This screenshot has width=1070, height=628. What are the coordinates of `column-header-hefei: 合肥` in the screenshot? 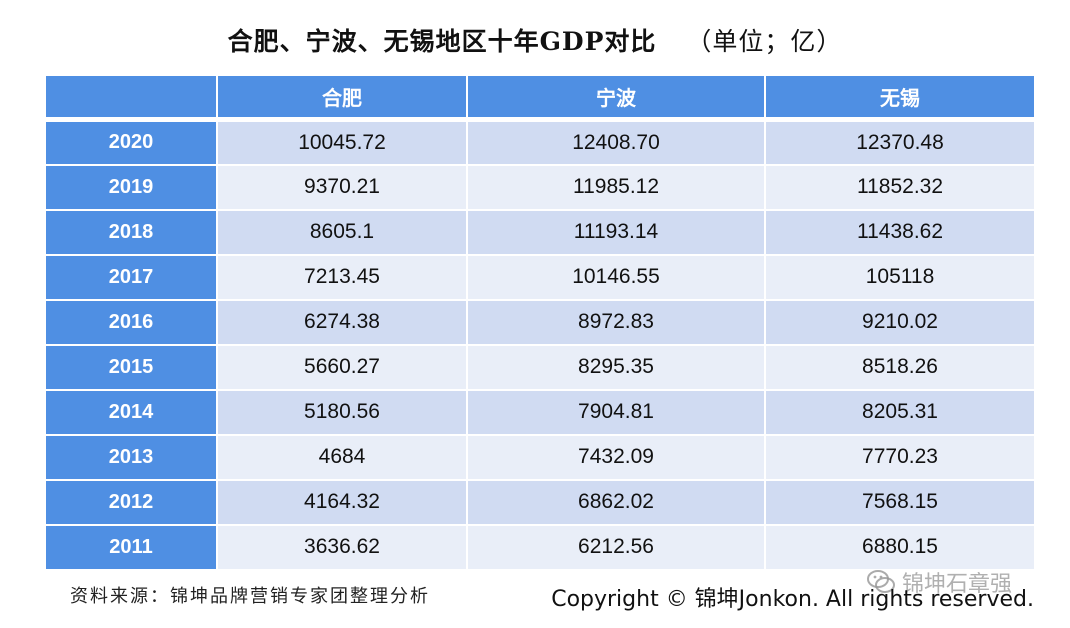 It's located at (342, 98).